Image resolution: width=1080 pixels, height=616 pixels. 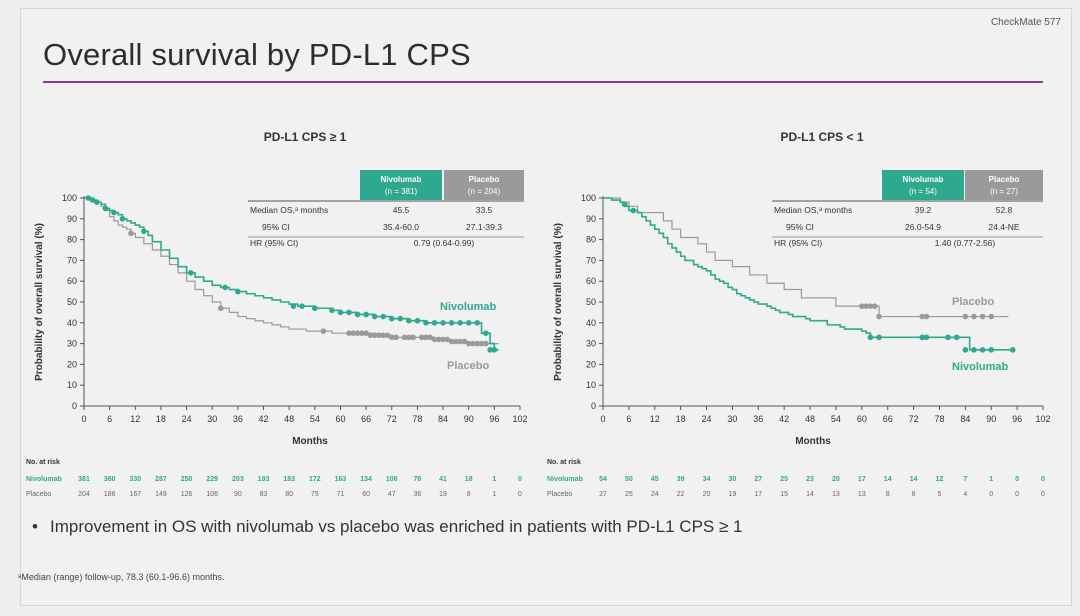 What do you see at coordinates (341, 494) in the screenshot?
I see `at-risk-value-placebo: 71` at bounding box center [341, 494].